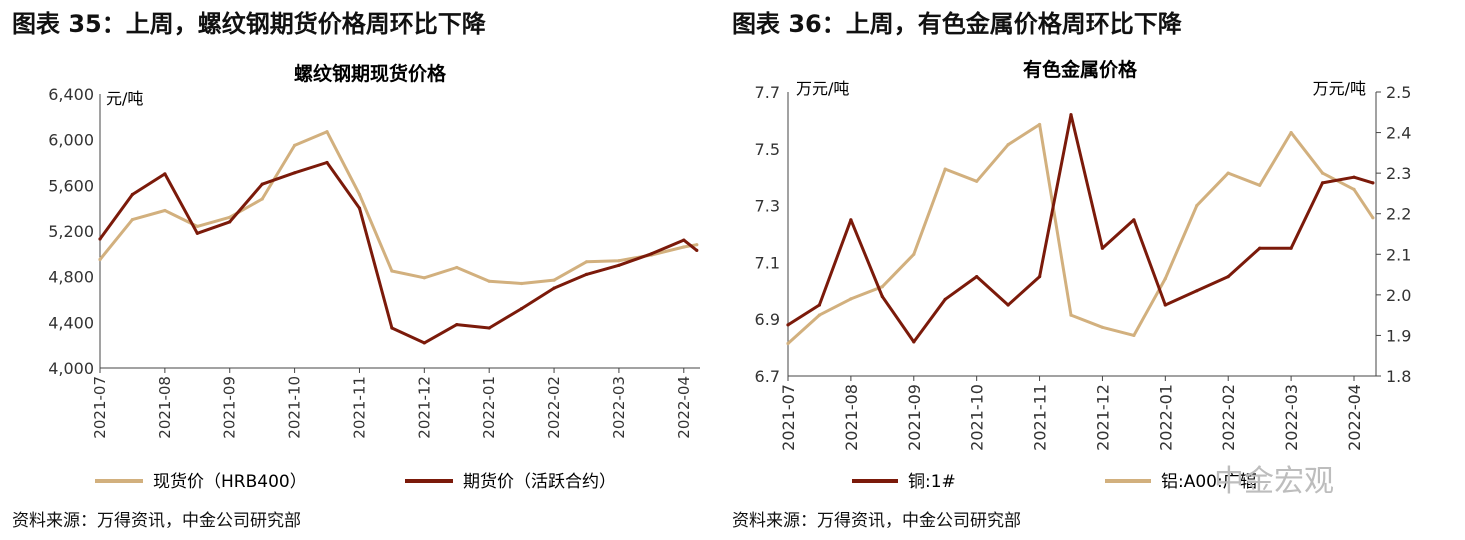  I want to click on x-tick-label: 2021-10, so click(295, 407).